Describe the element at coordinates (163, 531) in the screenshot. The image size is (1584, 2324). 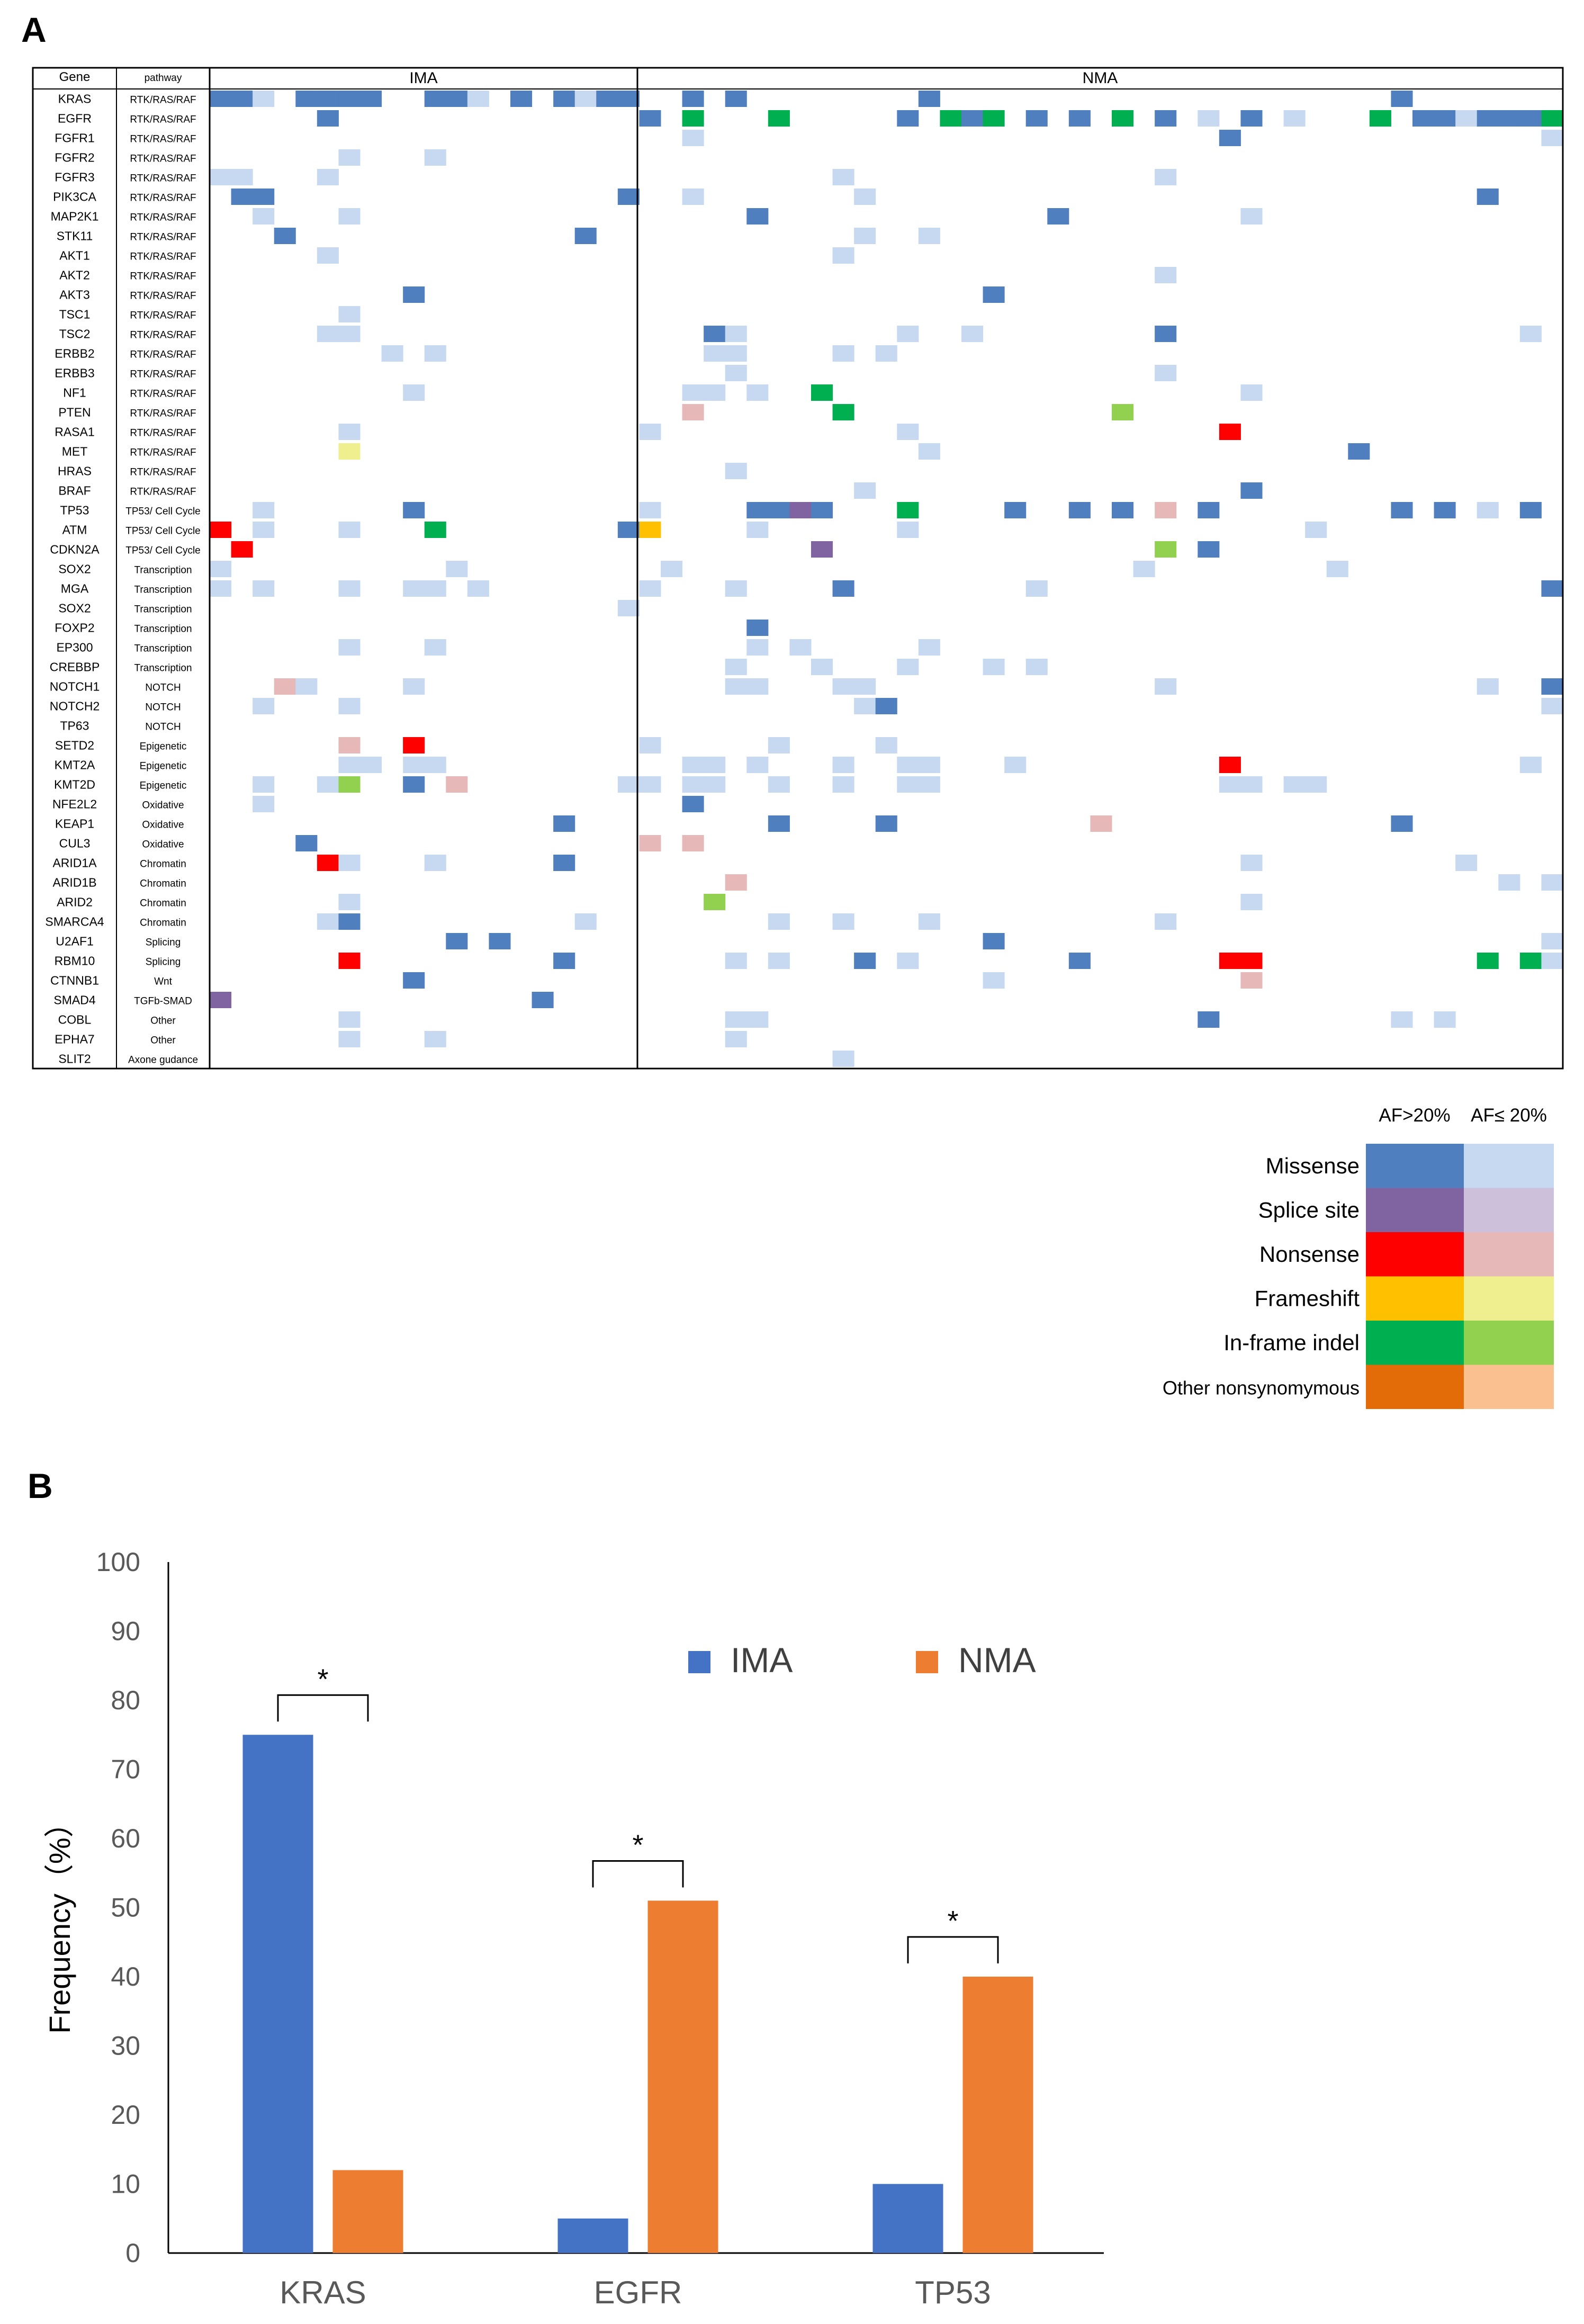
I see `pathway-label: TP53/ Cell Cycle` at that location.